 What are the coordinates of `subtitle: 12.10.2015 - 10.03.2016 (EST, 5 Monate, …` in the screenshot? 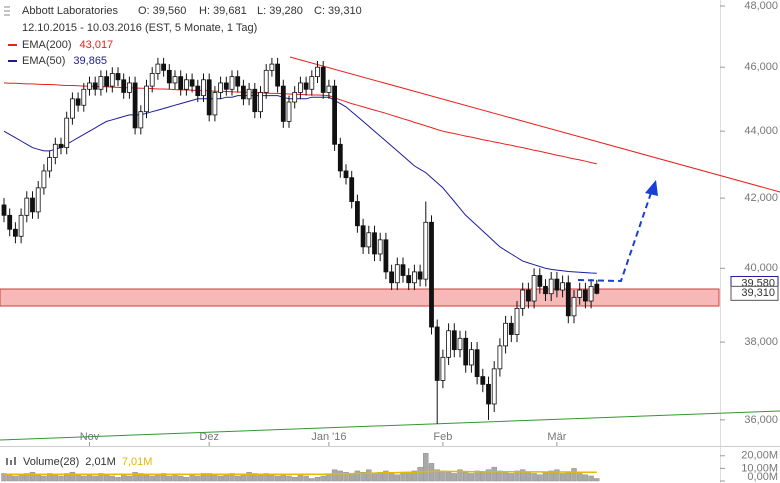 It's located at (139, 28).